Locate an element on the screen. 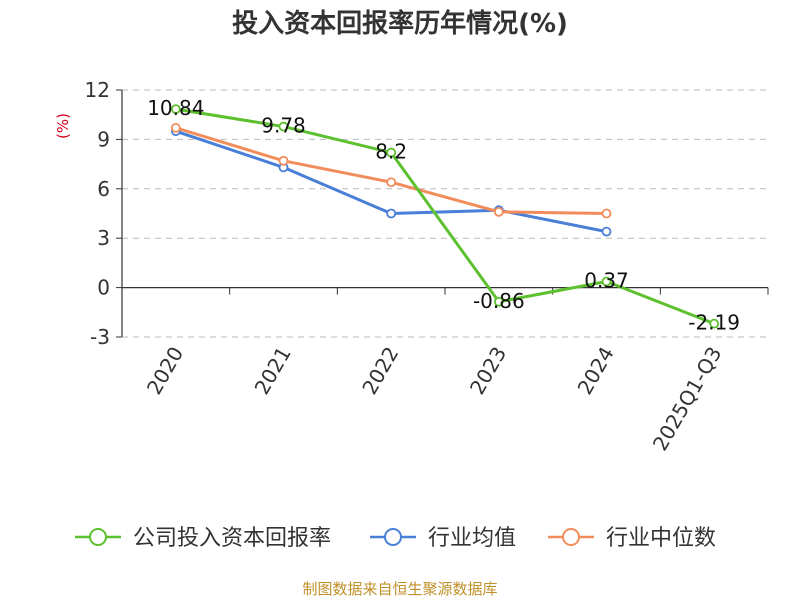 This screenshot has width=800, height=600. data-label: 9.78 is located at coordinates (283, 126).